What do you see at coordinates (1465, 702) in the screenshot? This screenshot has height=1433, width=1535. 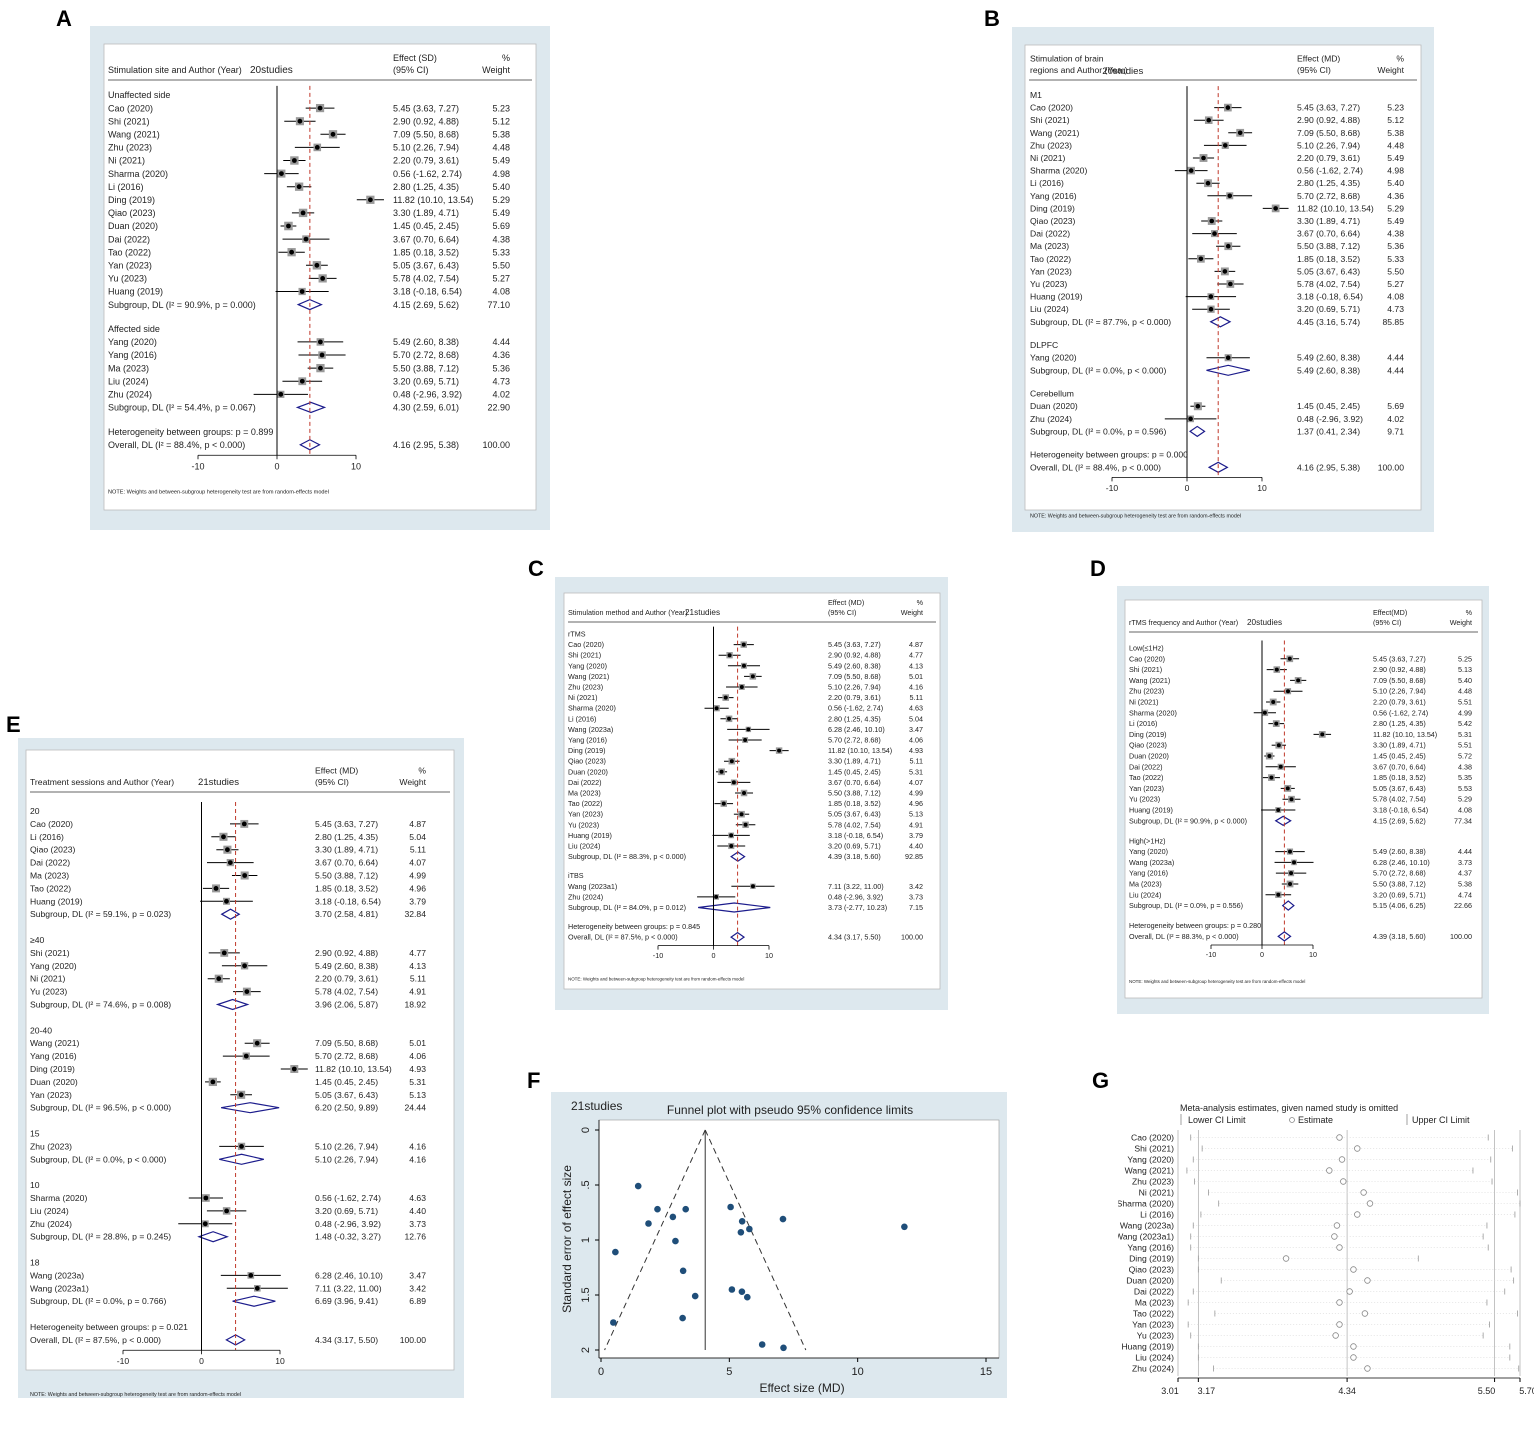 I see `study-weight: 5.51` at bounding box center [1465, 702].